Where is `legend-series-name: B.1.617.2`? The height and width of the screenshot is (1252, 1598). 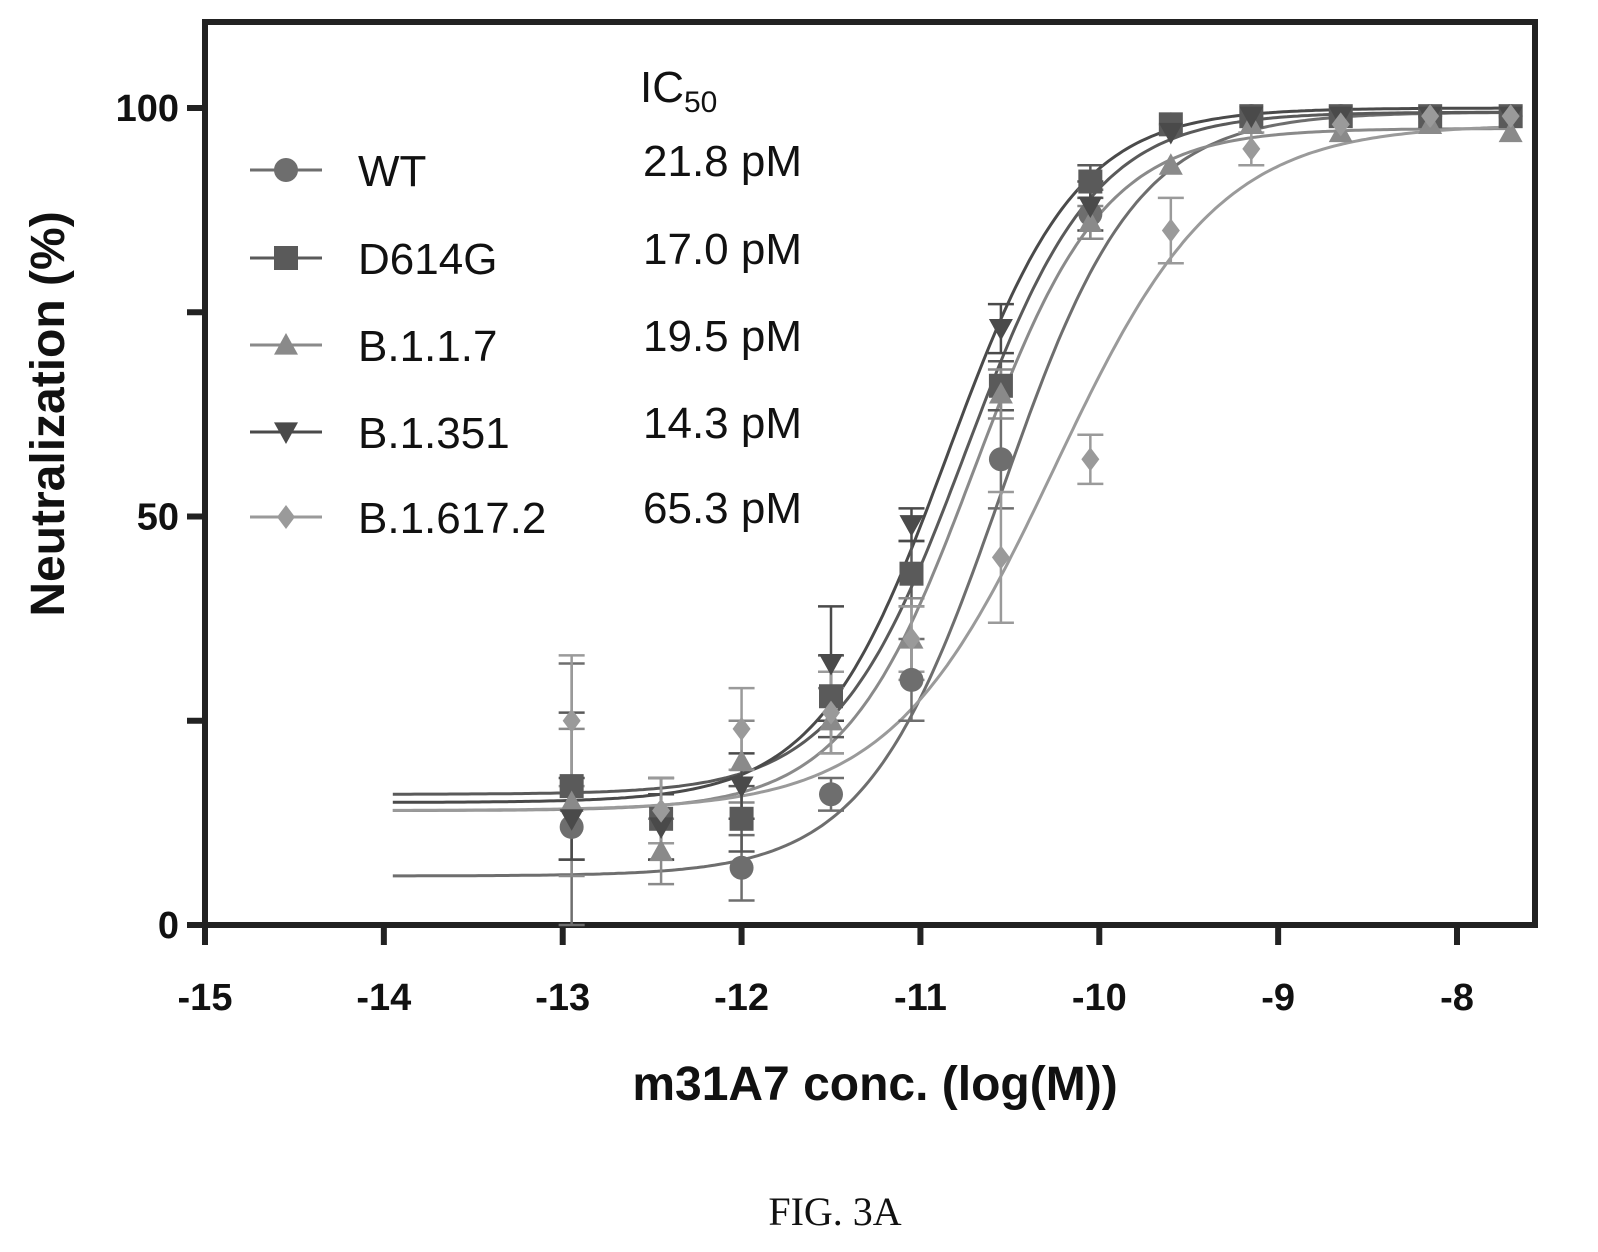
legend-series-name: B.1.617.2 is located at coordinates (452, 518).